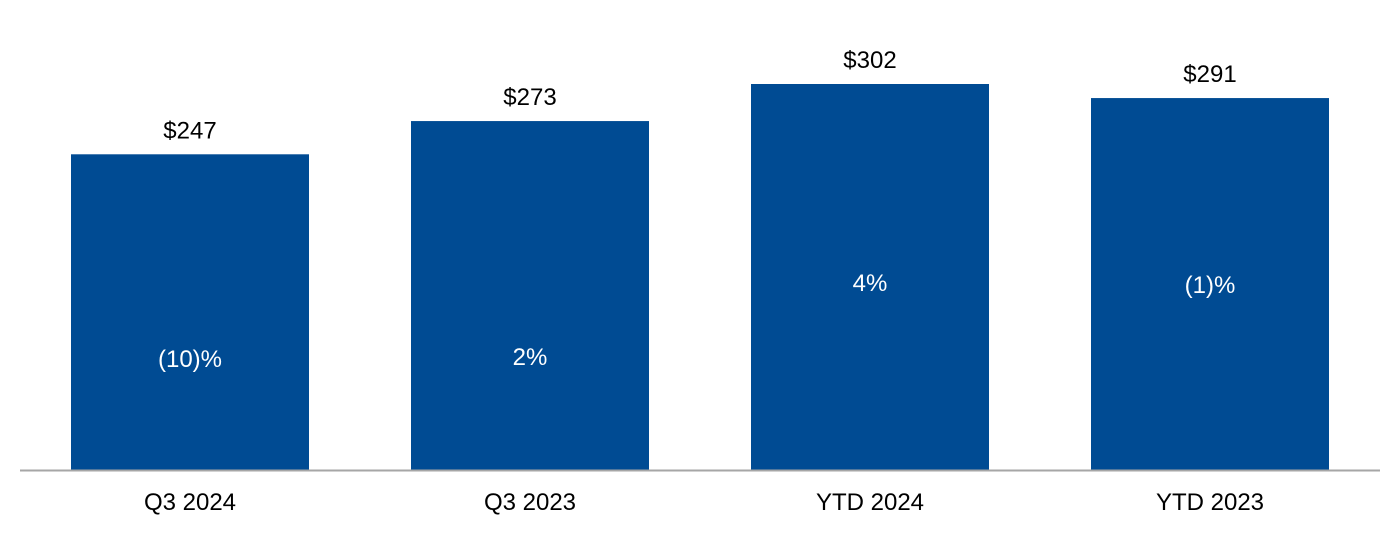  I want to click on value-label: $302, so click(869, 60).